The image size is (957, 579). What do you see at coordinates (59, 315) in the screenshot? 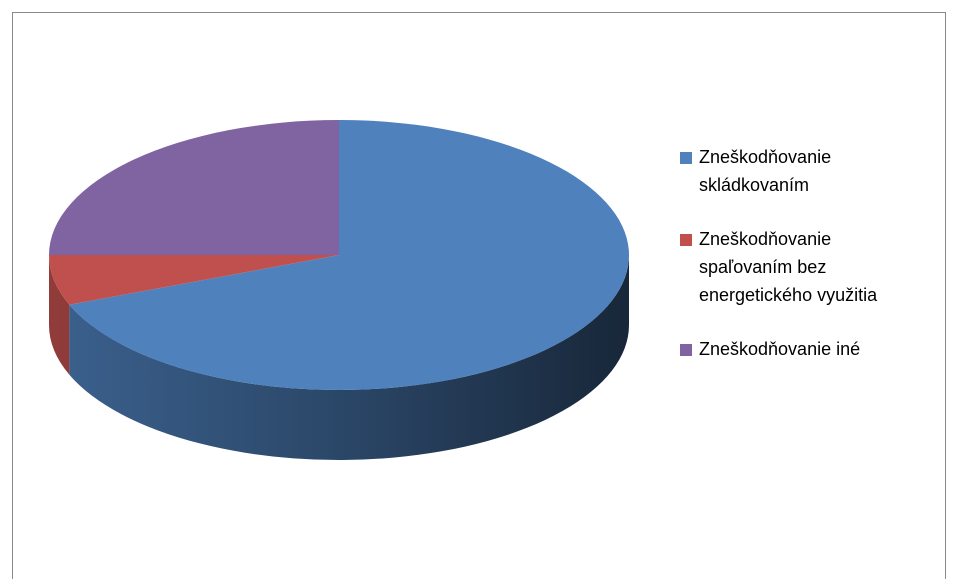
I see `pie-side` at bounding box center [59, 315].